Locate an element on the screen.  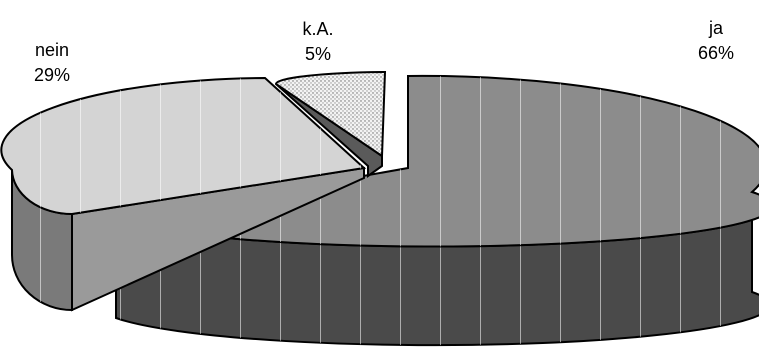
slice-label-nein: nein is located at coordinates (52, 50).